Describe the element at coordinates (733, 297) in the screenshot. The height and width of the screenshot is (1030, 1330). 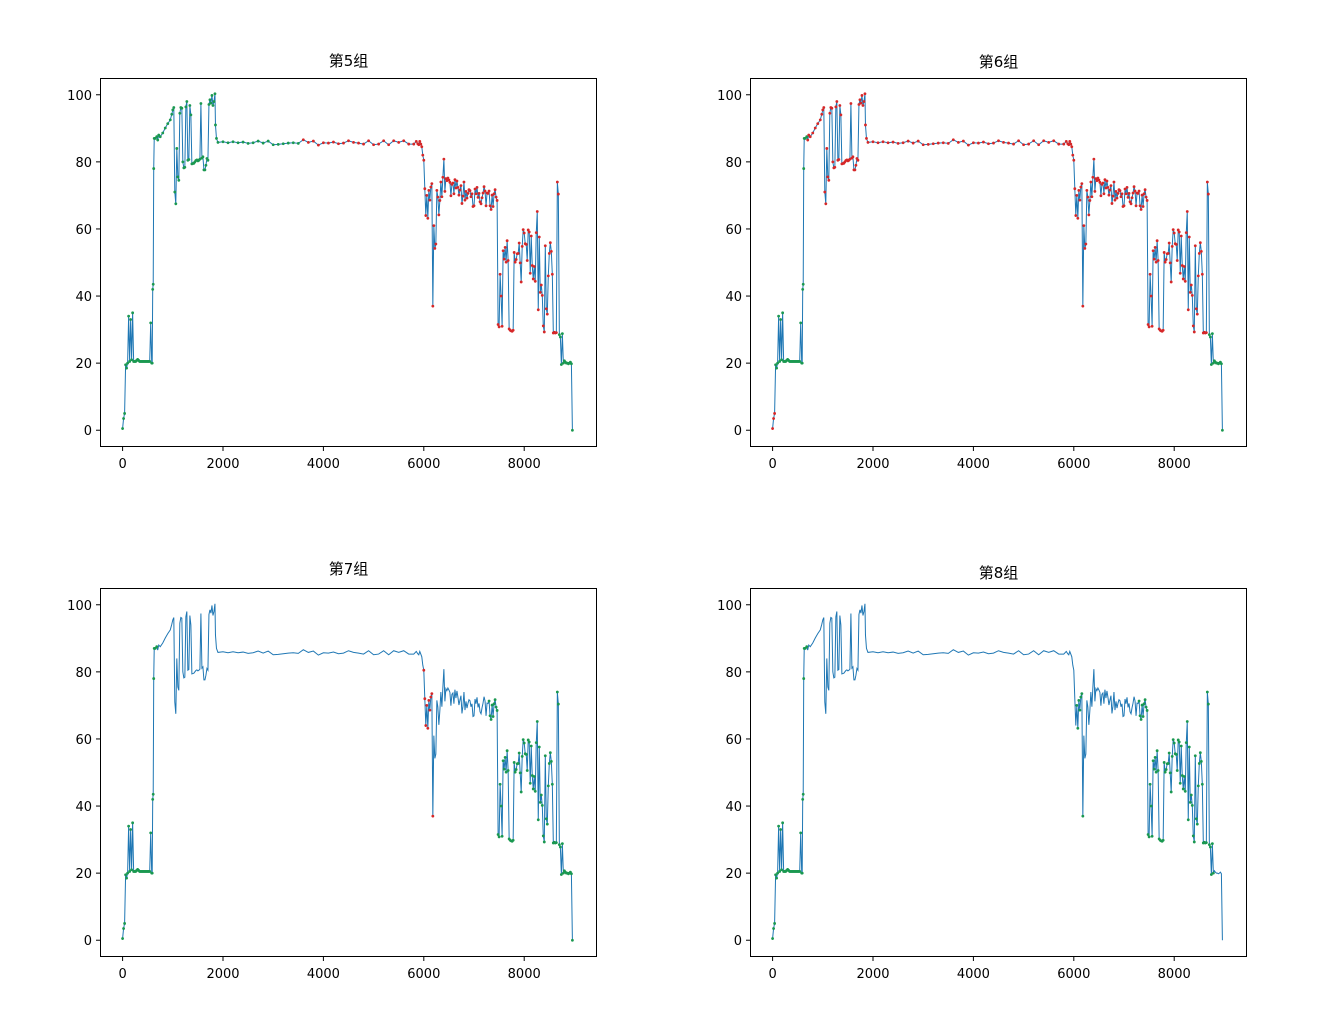
I see `y-tick-label: 40` at that location.